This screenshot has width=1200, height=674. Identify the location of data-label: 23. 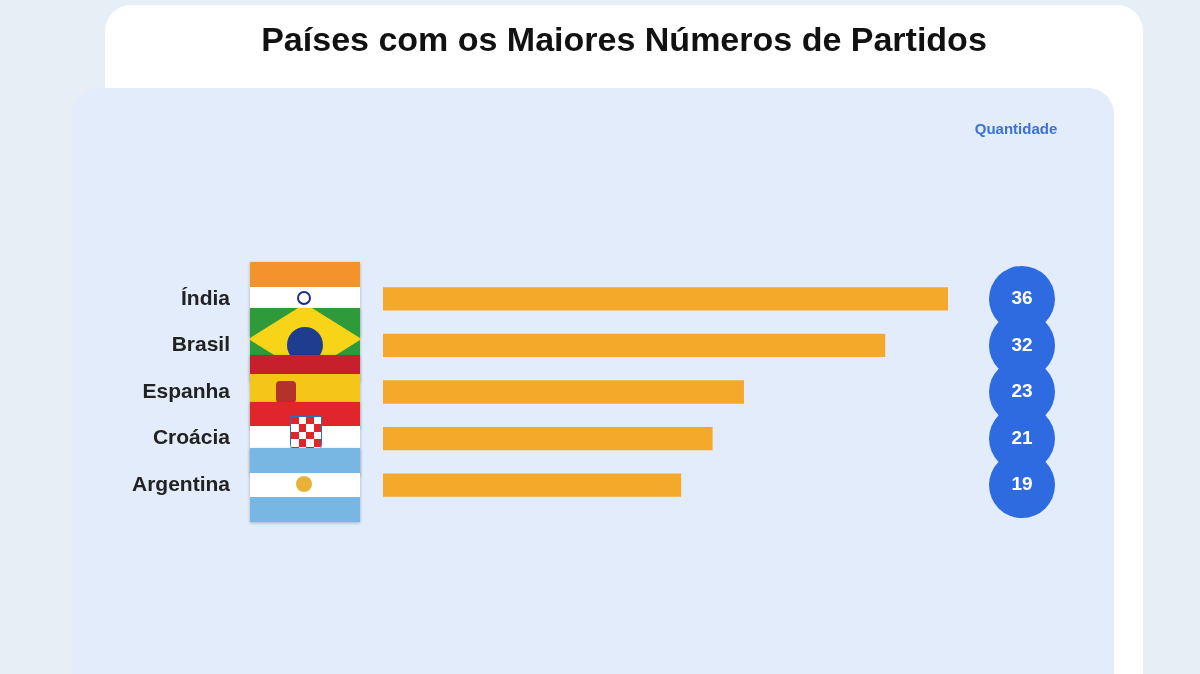
(1022, 391).